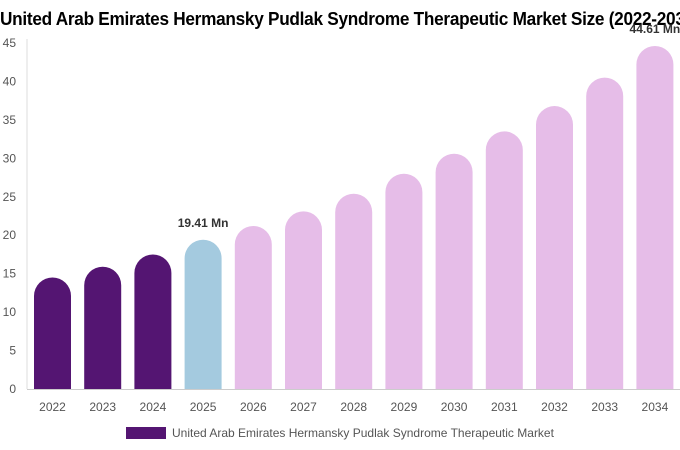  Describe the element at coordinates (52, 407) in the screenshot. I see `x-tick-label: 2022` at that location.